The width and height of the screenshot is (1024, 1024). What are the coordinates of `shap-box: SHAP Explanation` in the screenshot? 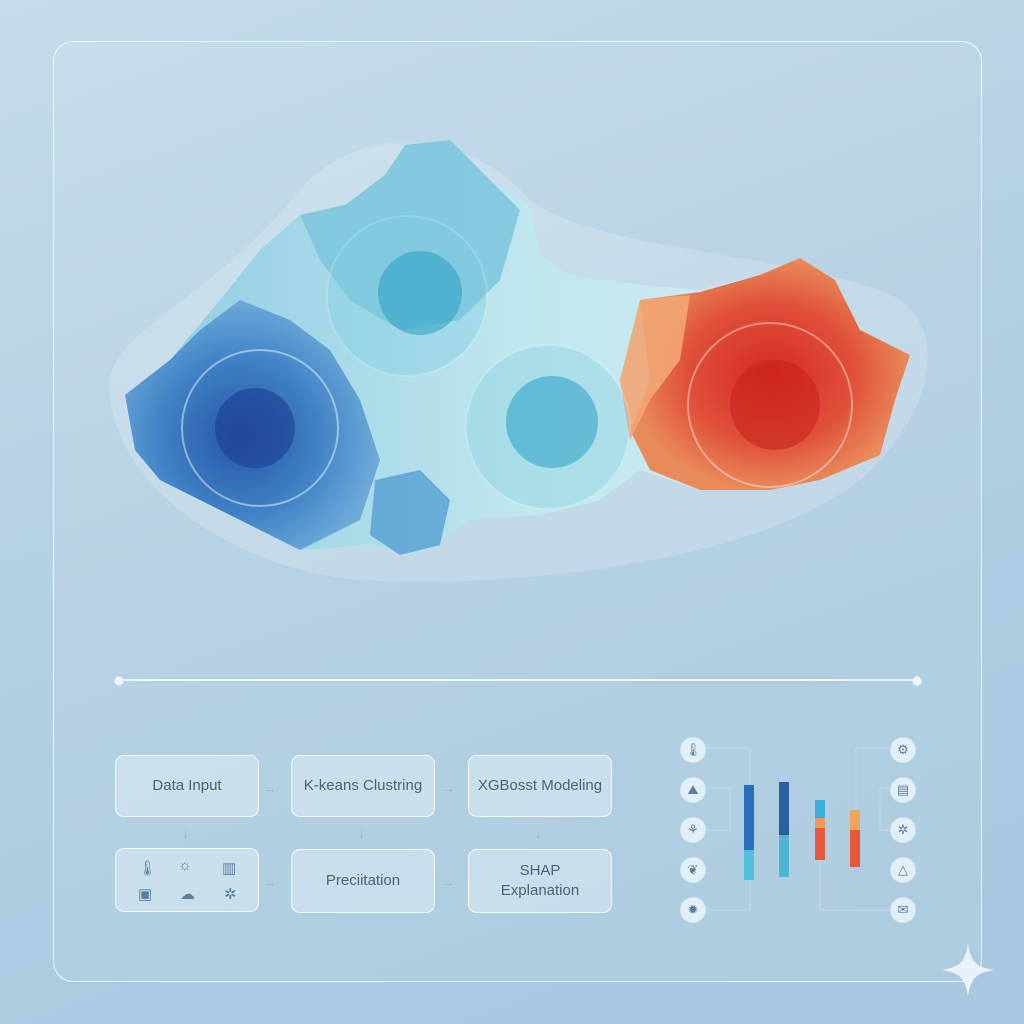 It's located at (540, 881).